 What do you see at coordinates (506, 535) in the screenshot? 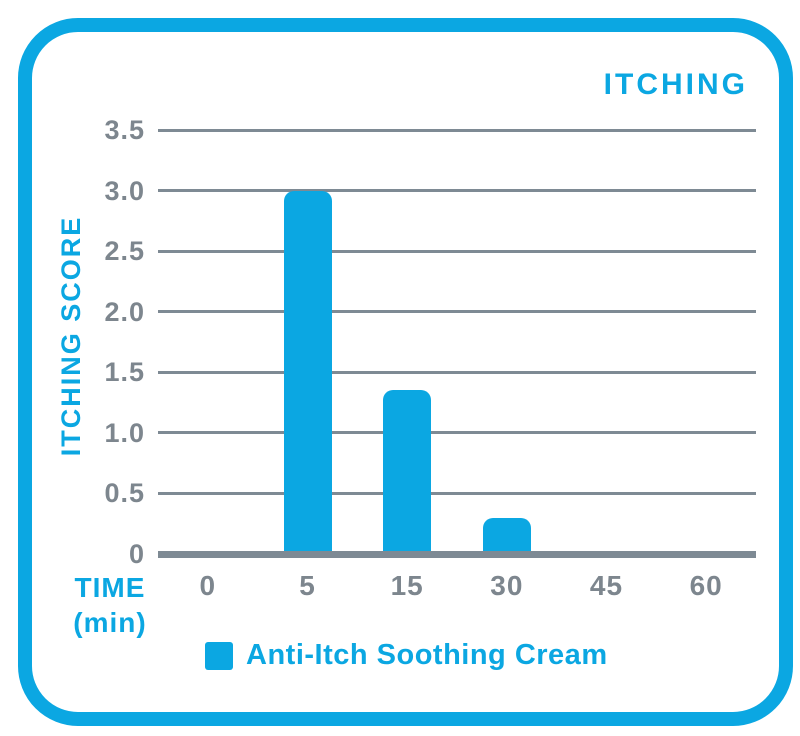
I see `bar-30min` at bounding box center [506, 535].